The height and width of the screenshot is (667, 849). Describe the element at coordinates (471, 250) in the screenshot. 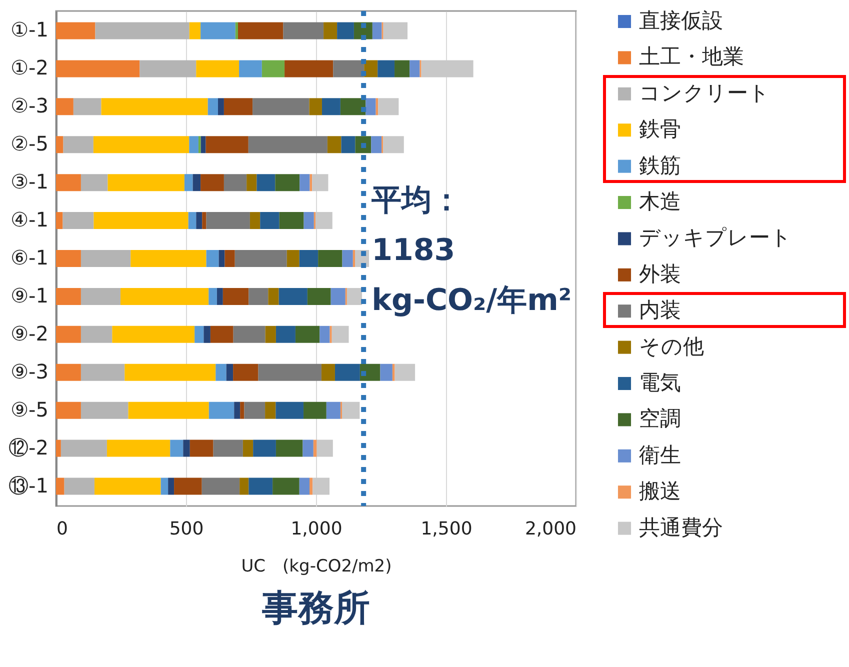

I see `ref-line-label: 平均： 1183 kg-CO₂/年m²` at that location.